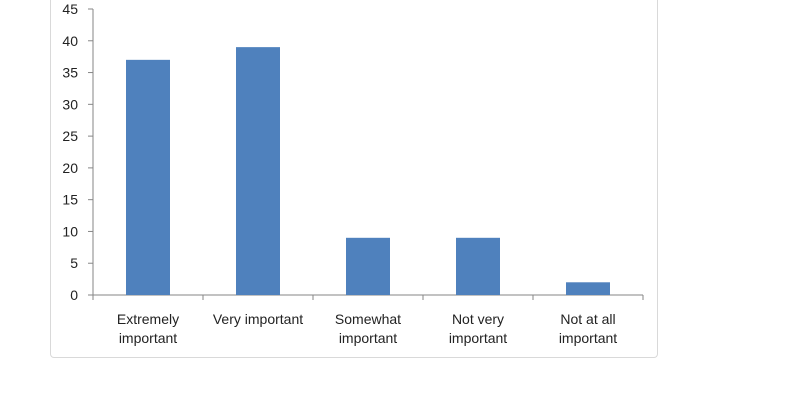 Image resolution: width=790 pixels, height=405 pixels. I want to click on x-category-label: Very important, so click(258, 319).